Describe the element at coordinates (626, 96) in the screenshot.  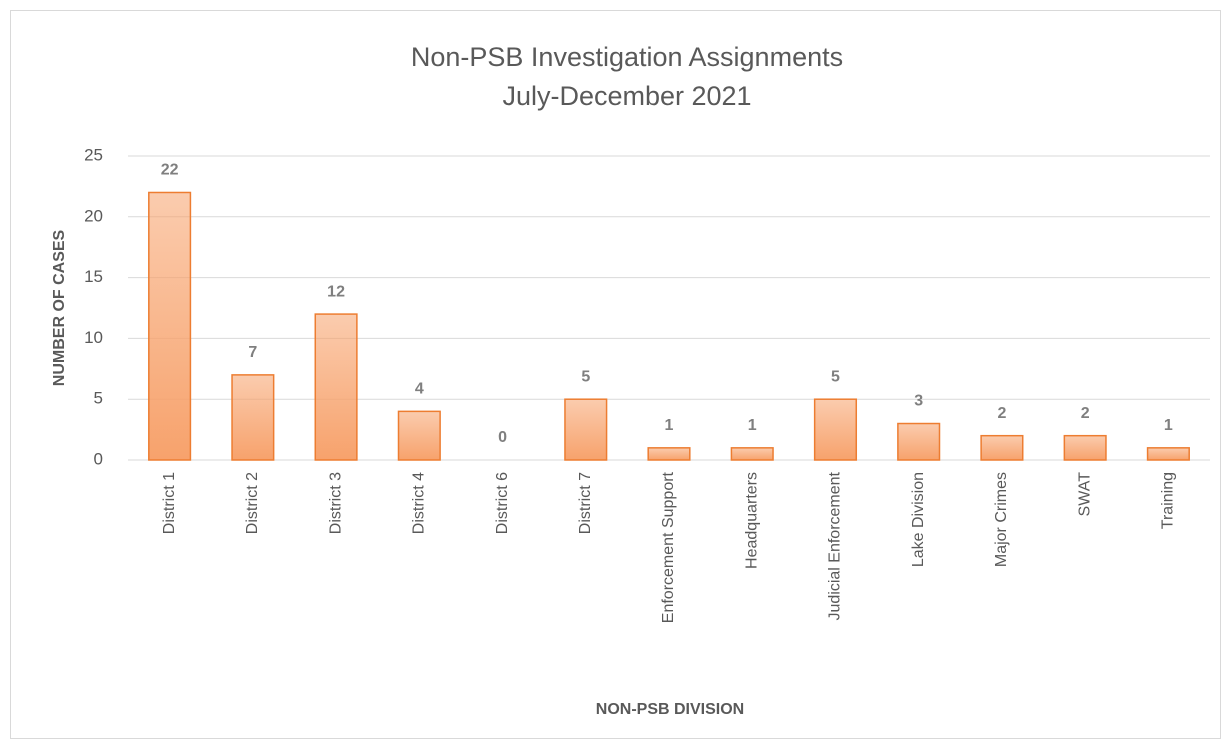
I see `chart-subtitle: July-December 2021` at that location.